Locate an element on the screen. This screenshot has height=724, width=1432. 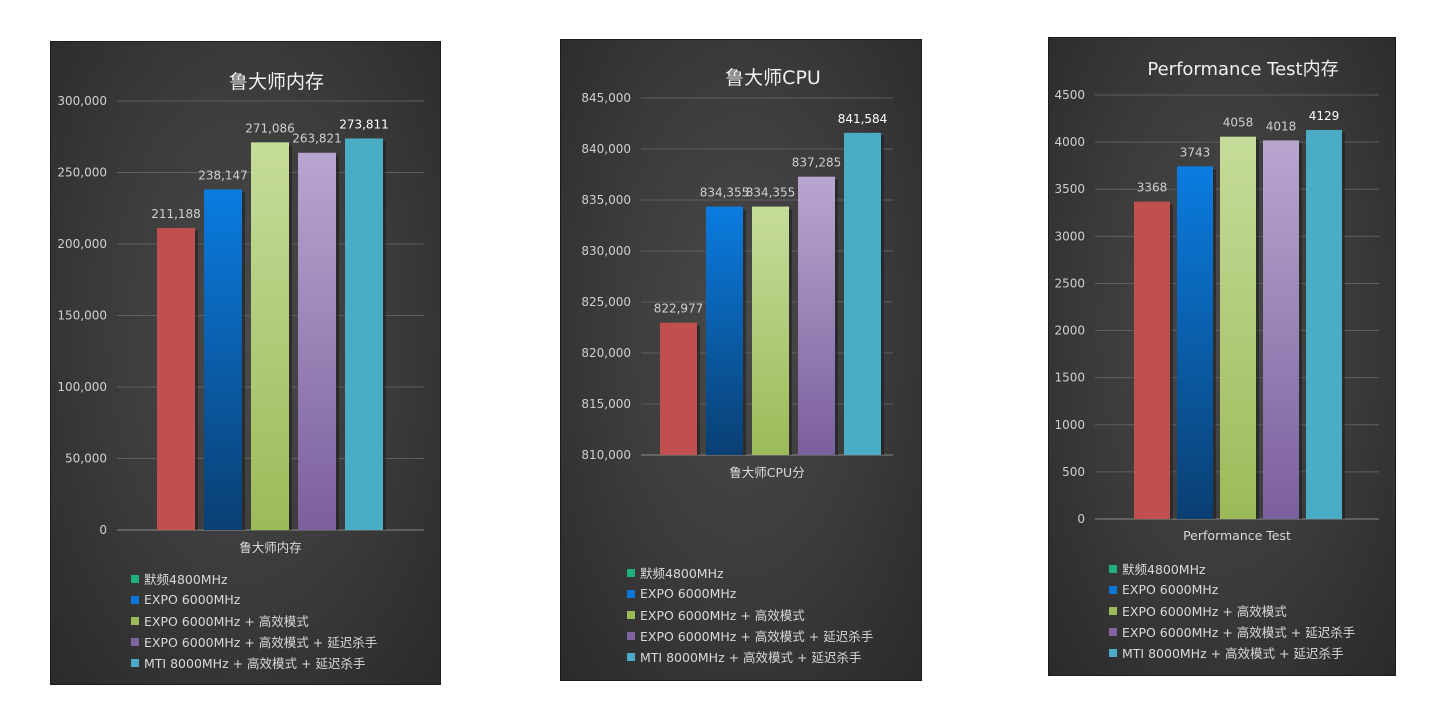
y-tick-label: 3500 is located at coordinates (1069, 189).